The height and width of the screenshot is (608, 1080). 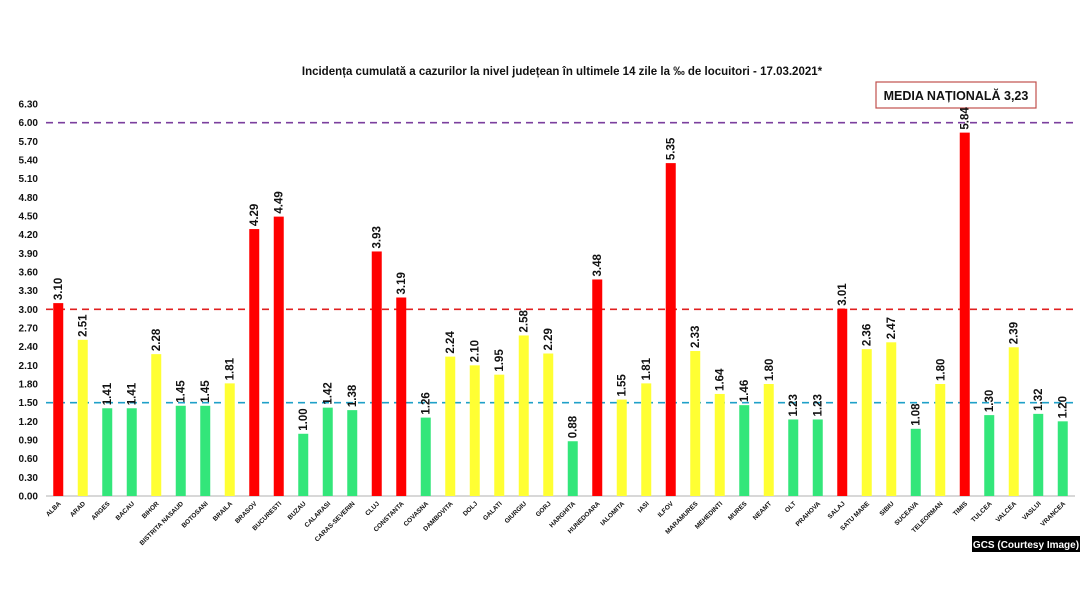 I want to click on data-label: 2.47, so click(x=892, y=328).